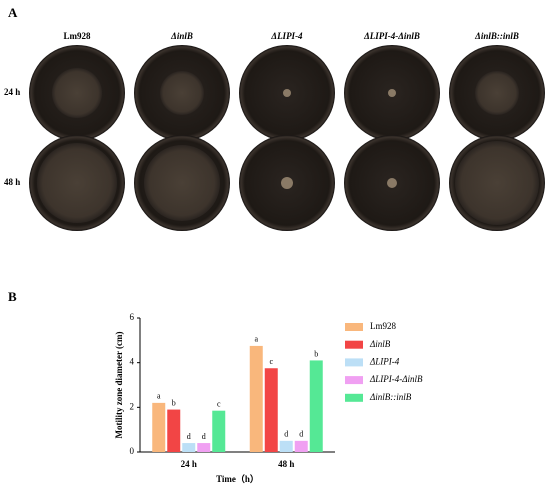 The width and height of the screenshot is (550, 491). I want to click on y-tick-label: 0, so click(132, 451).